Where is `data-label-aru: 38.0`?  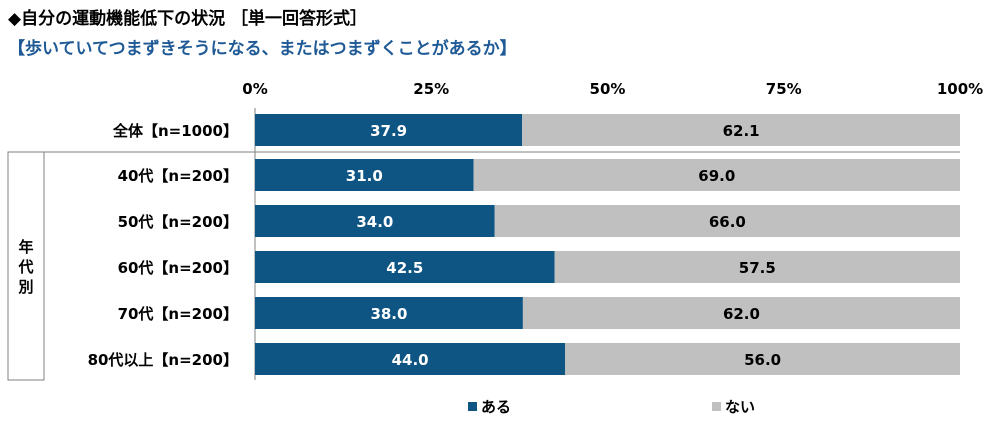 data-label-aru: 38.0 is located at coordinates (388, 314).